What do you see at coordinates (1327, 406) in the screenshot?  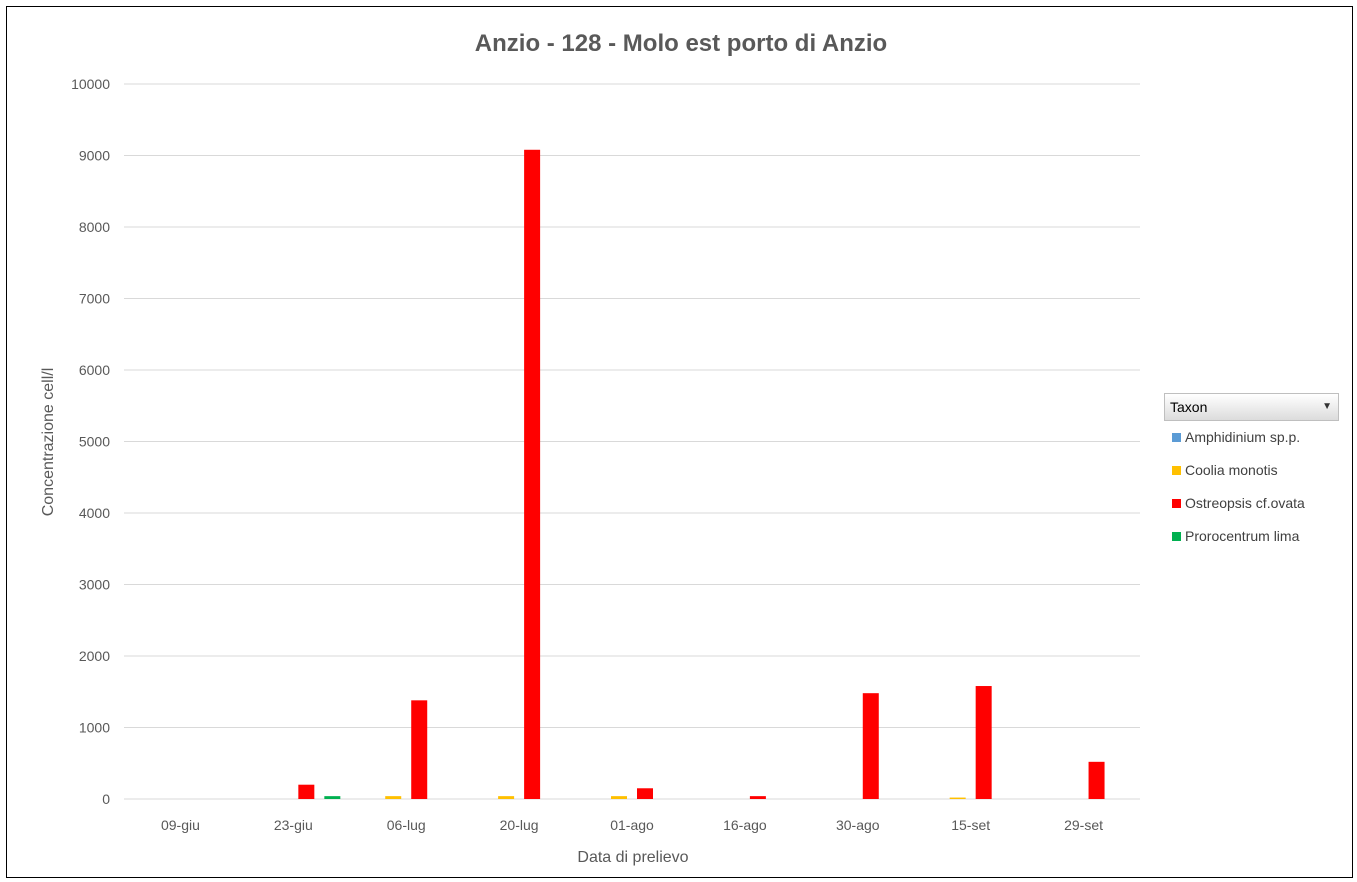 I see `dropdown-arrow-icon: ▼` at bounding box center [1327, 406].